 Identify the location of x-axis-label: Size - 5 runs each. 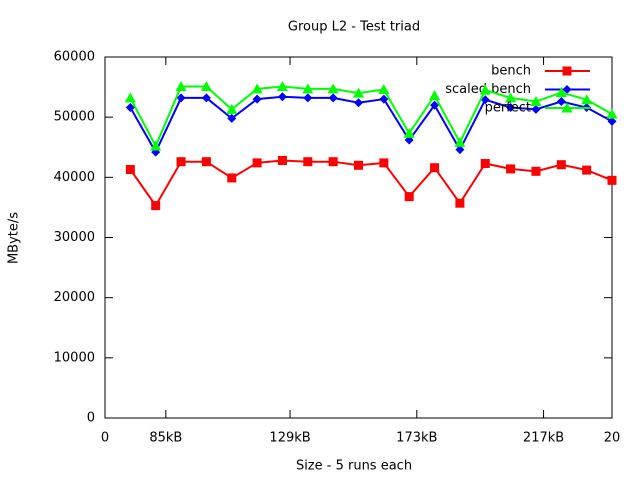
(354, 466).